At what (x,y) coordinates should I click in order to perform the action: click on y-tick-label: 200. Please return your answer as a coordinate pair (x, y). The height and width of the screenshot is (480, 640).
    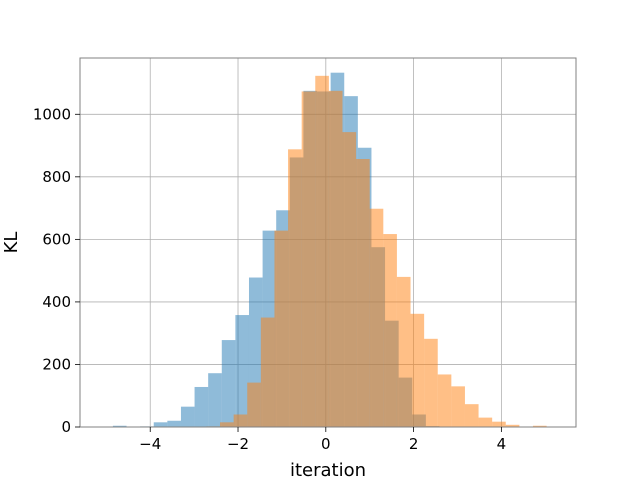
    Looking at the image, I should click on (56, 364).